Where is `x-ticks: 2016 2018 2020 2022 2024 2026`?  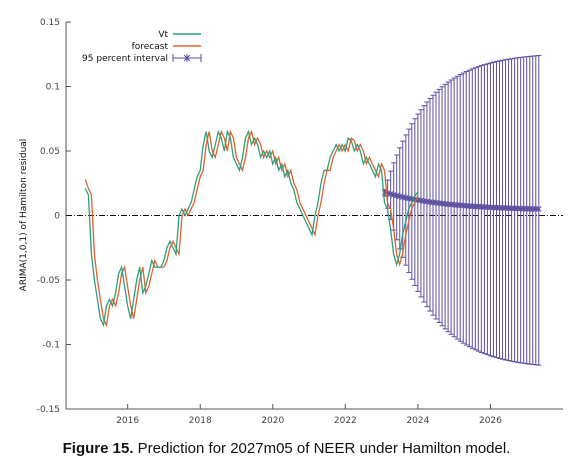 x-ticks: 2016 2018 2020 2022 2024 2026 is located at coordinates (309, 415).